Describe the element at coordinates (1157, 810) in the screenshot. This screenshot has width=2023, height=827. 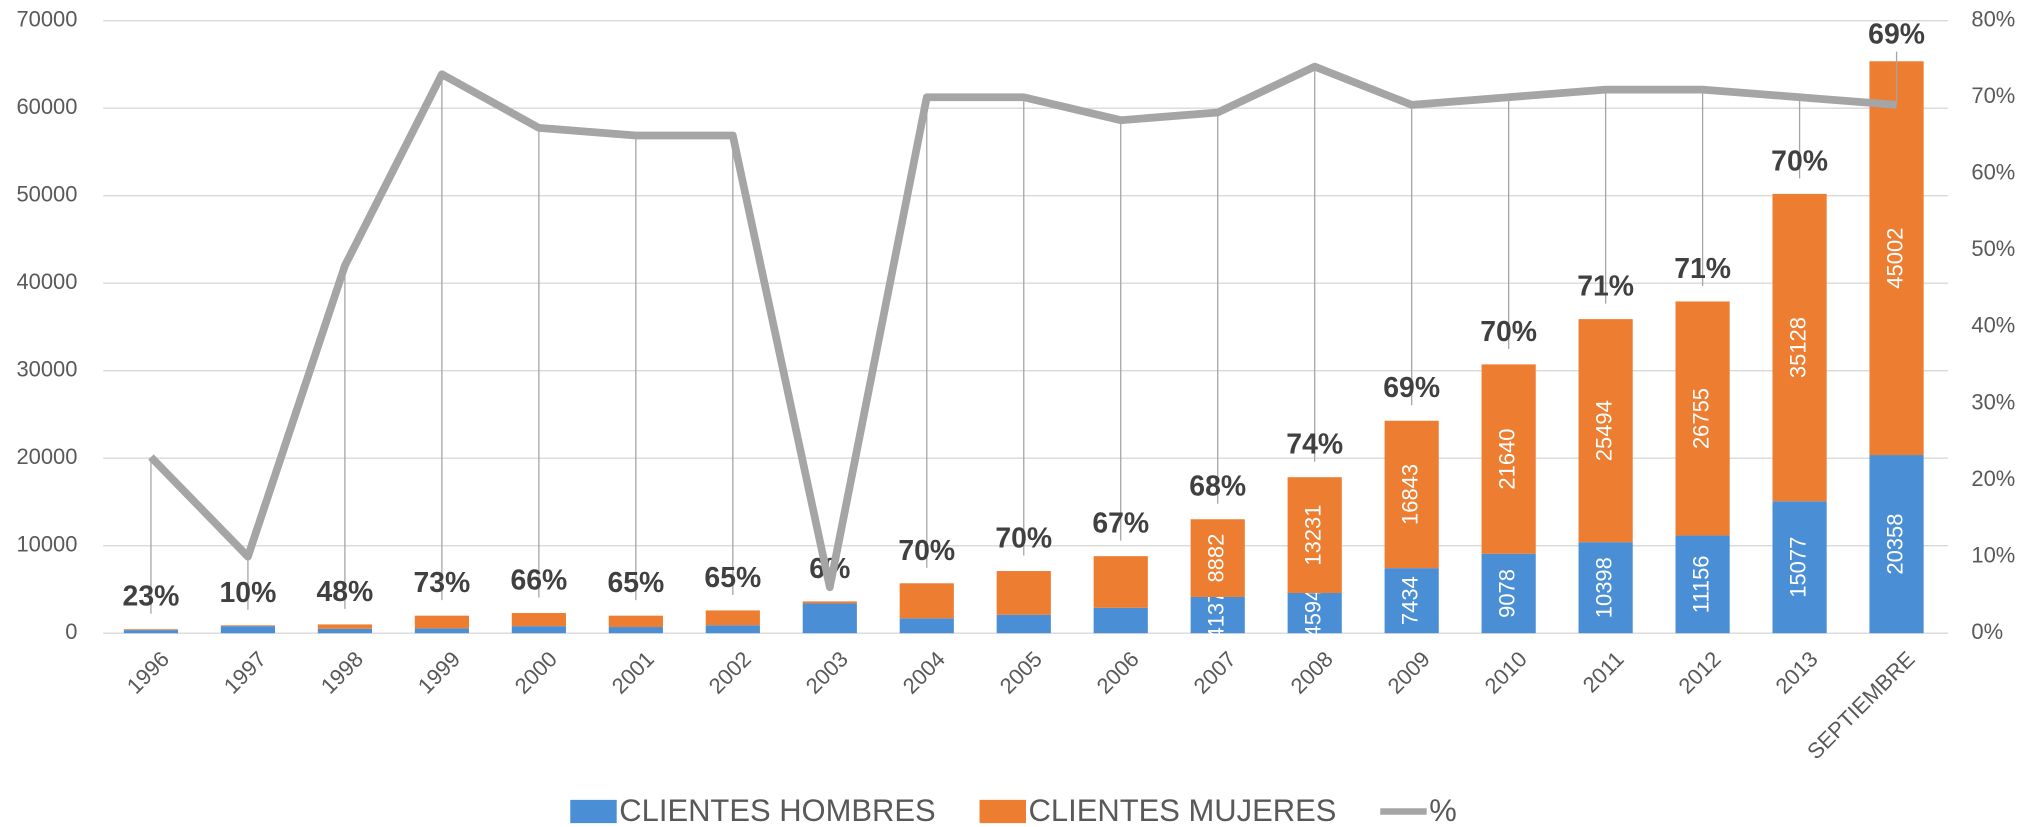
I see `legend-item: CLIENTES MUJERES` at that location.